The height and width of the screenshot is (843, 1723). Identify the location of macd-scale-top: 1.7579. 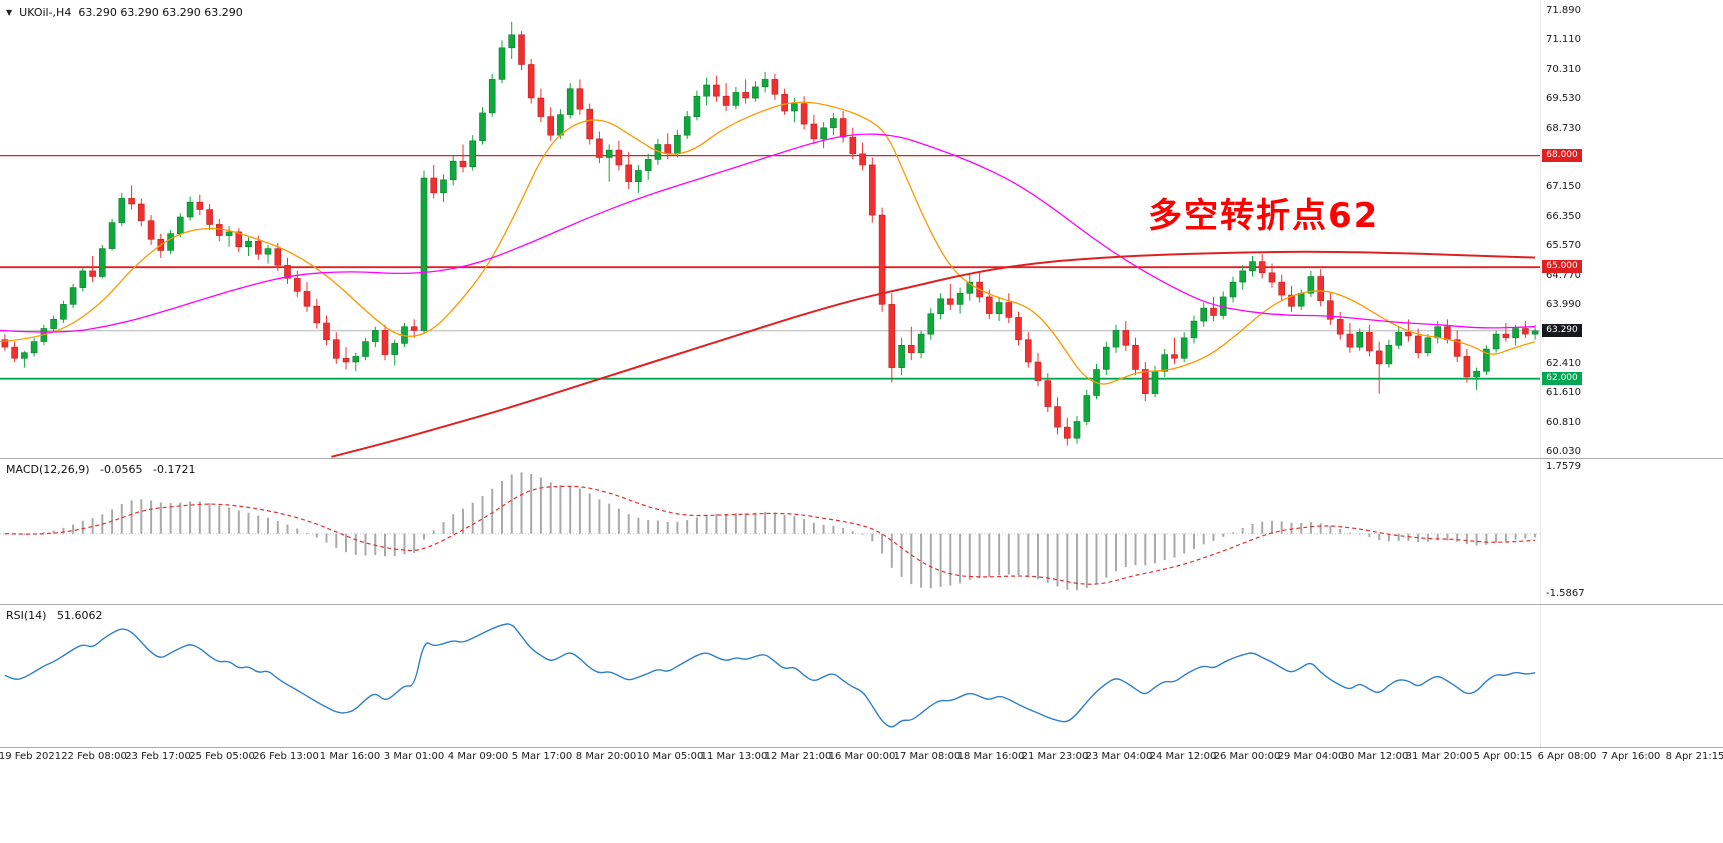
(1563, 466).